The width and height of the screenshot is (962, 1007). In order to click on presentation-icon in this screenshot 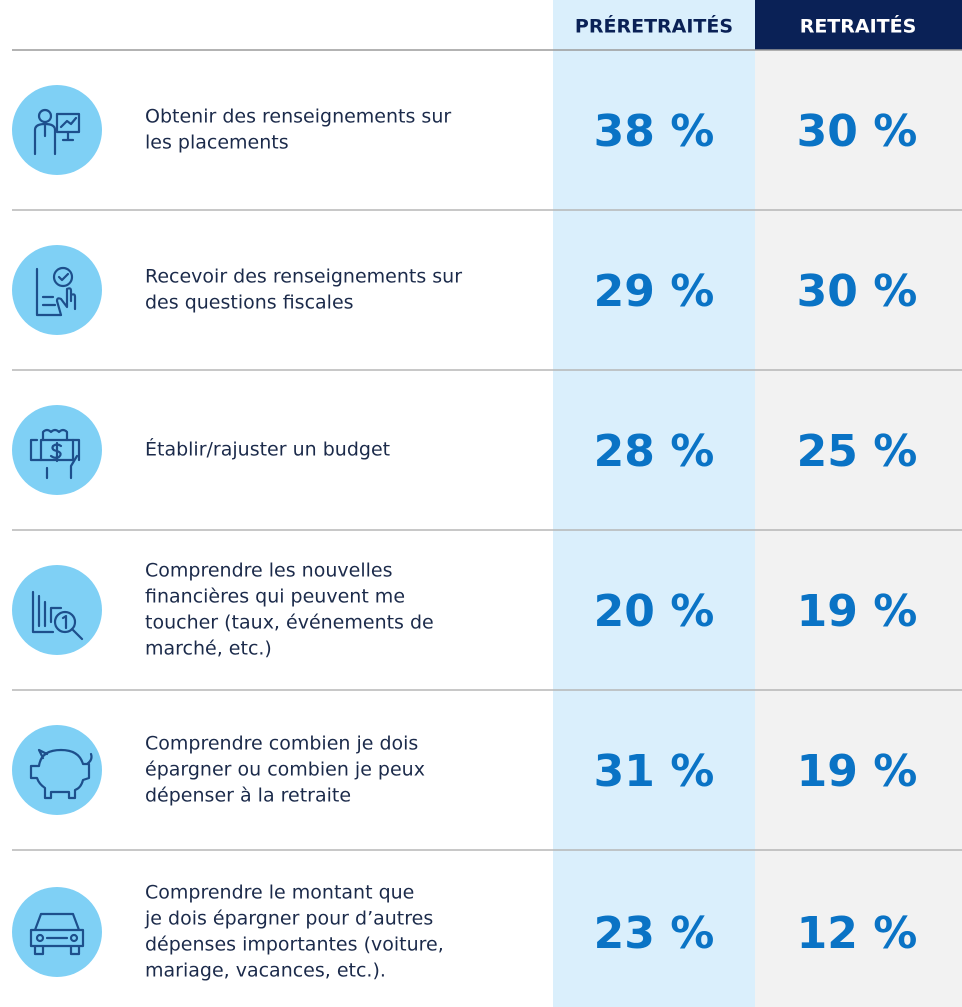, I will do `click(57, 132)`.